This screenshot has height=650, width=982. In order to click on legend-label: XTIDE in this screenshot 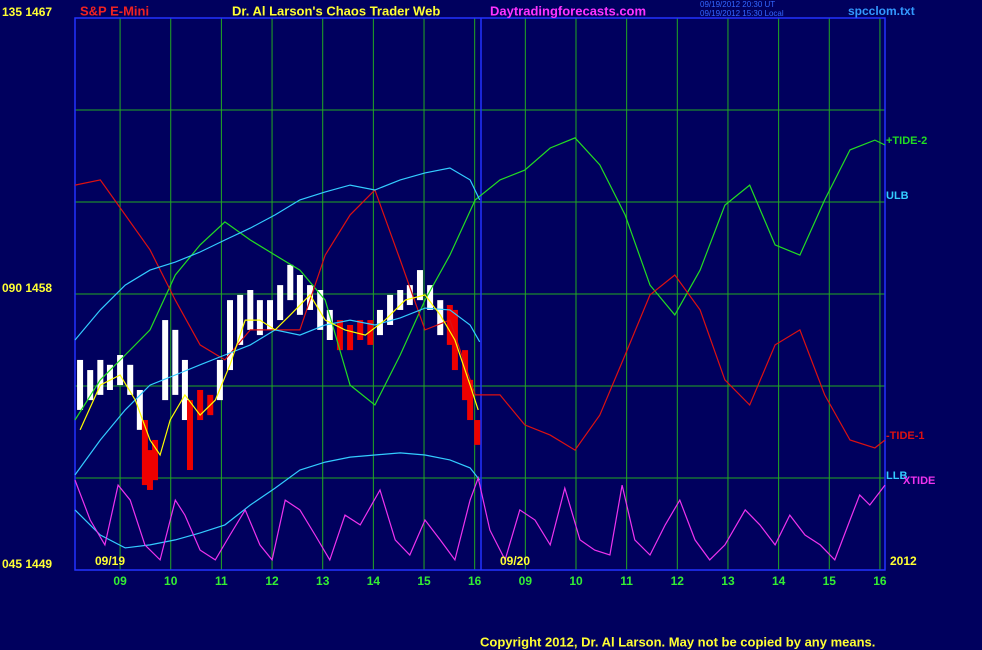, I will do `click(919, 481)`.